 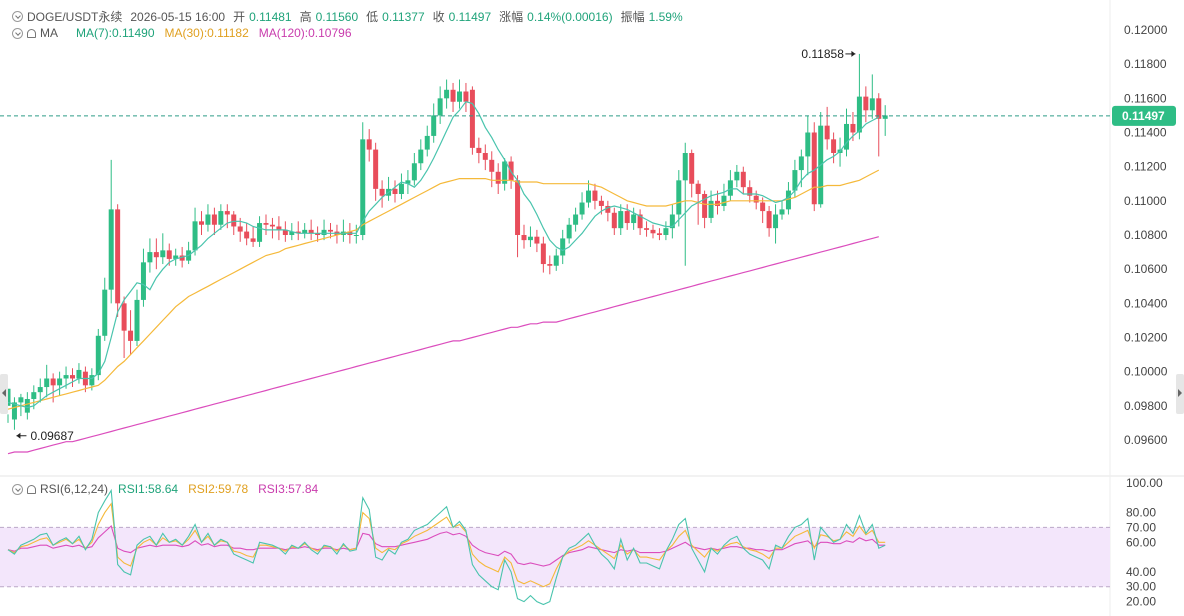 What do you see at coordinates (17, 16) in the screenshot?
I see `collapse-chevron-icon` at bounding box center [17, 16].